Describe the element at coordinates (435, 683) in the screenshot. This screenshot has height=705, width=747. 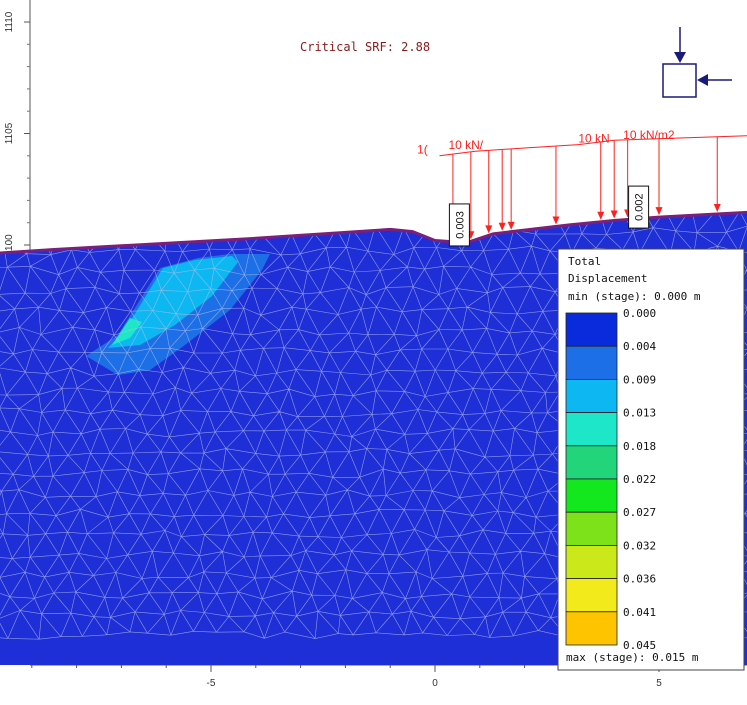
I see `x-tick-label: 0` at that location.